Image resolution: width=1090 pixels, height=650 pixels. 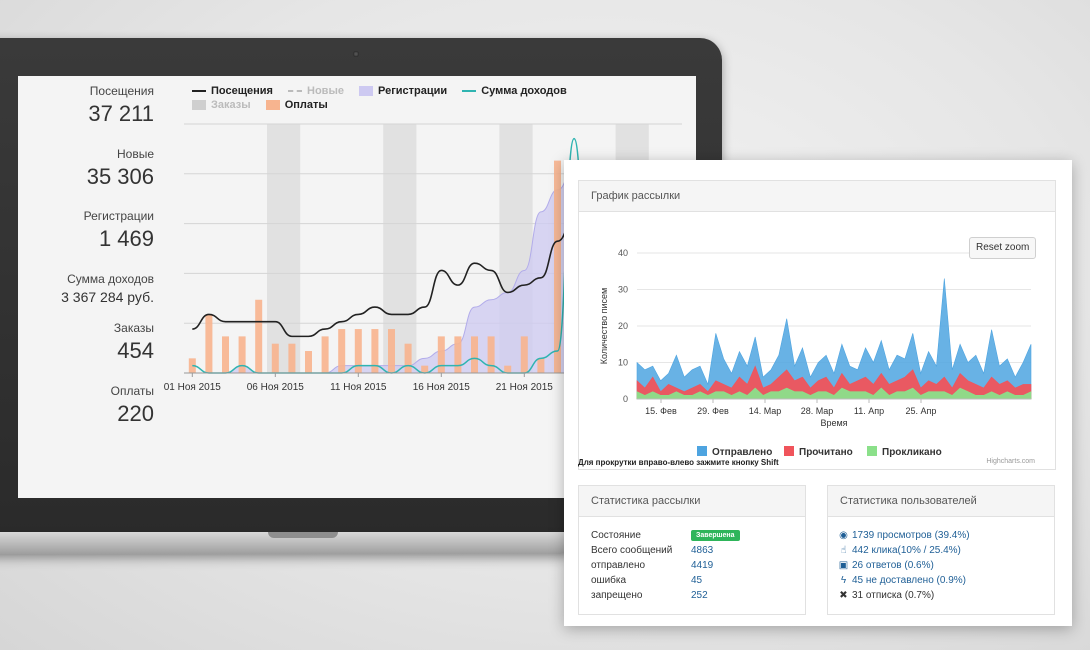 I want to click on eye-icon: ◉, so click(x=843, y=535).